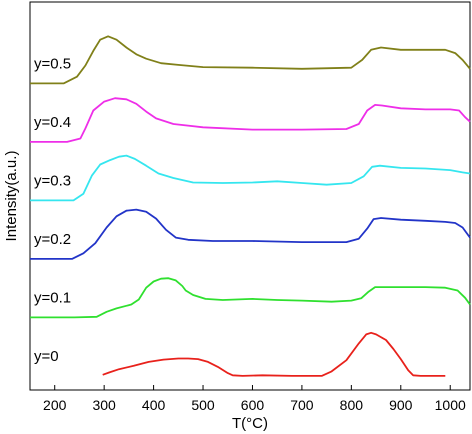 Image resolution: width=472 pixels, height=434 pixels. I want to click on x-axis-title: T(°C), so click(250, 423).